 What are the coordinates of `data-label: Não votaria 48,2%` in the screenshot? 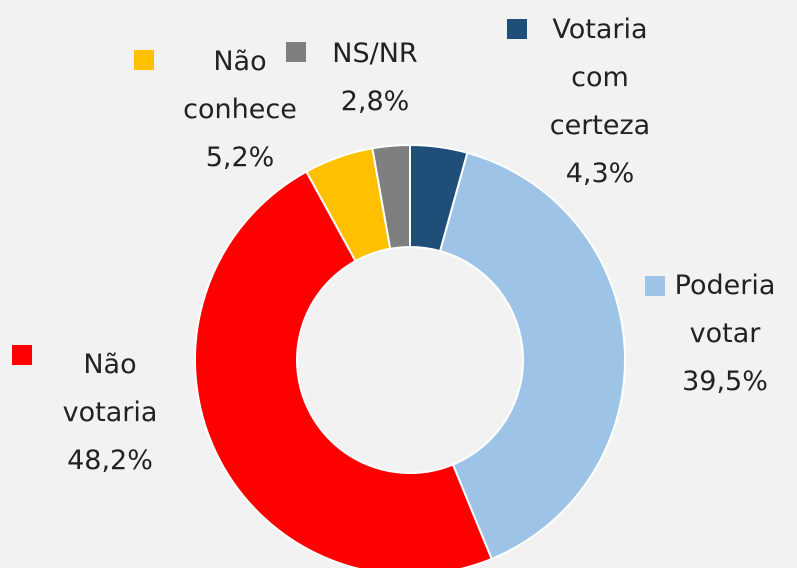 It's located at (110, 413).